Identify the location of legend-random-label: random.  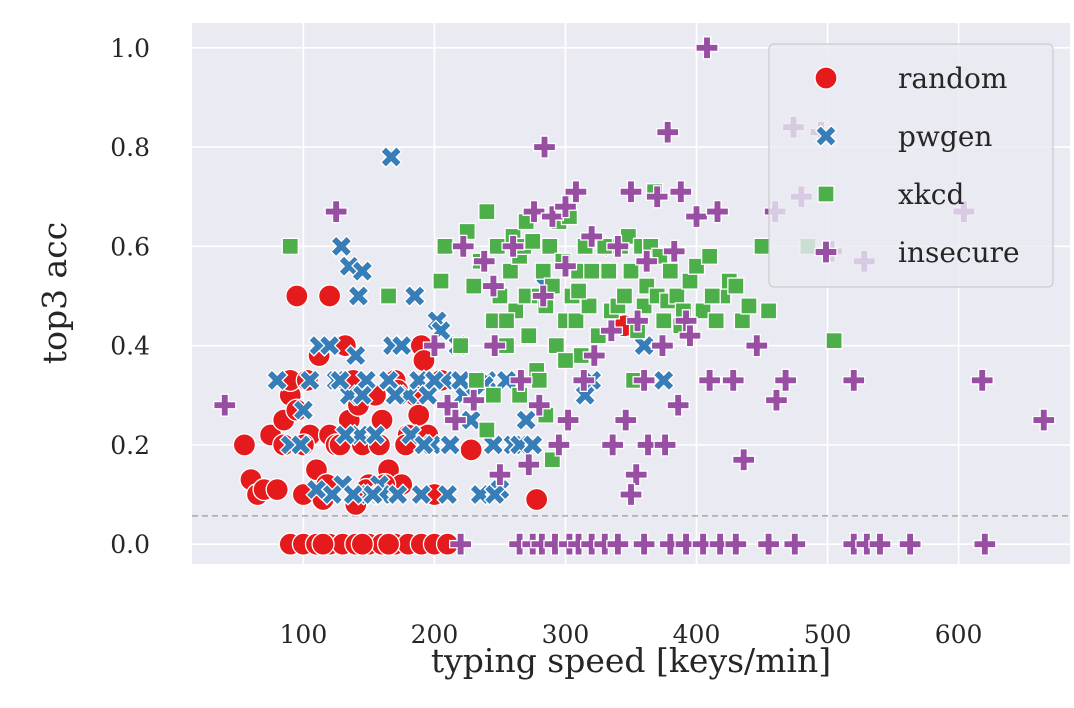
(952, 78).